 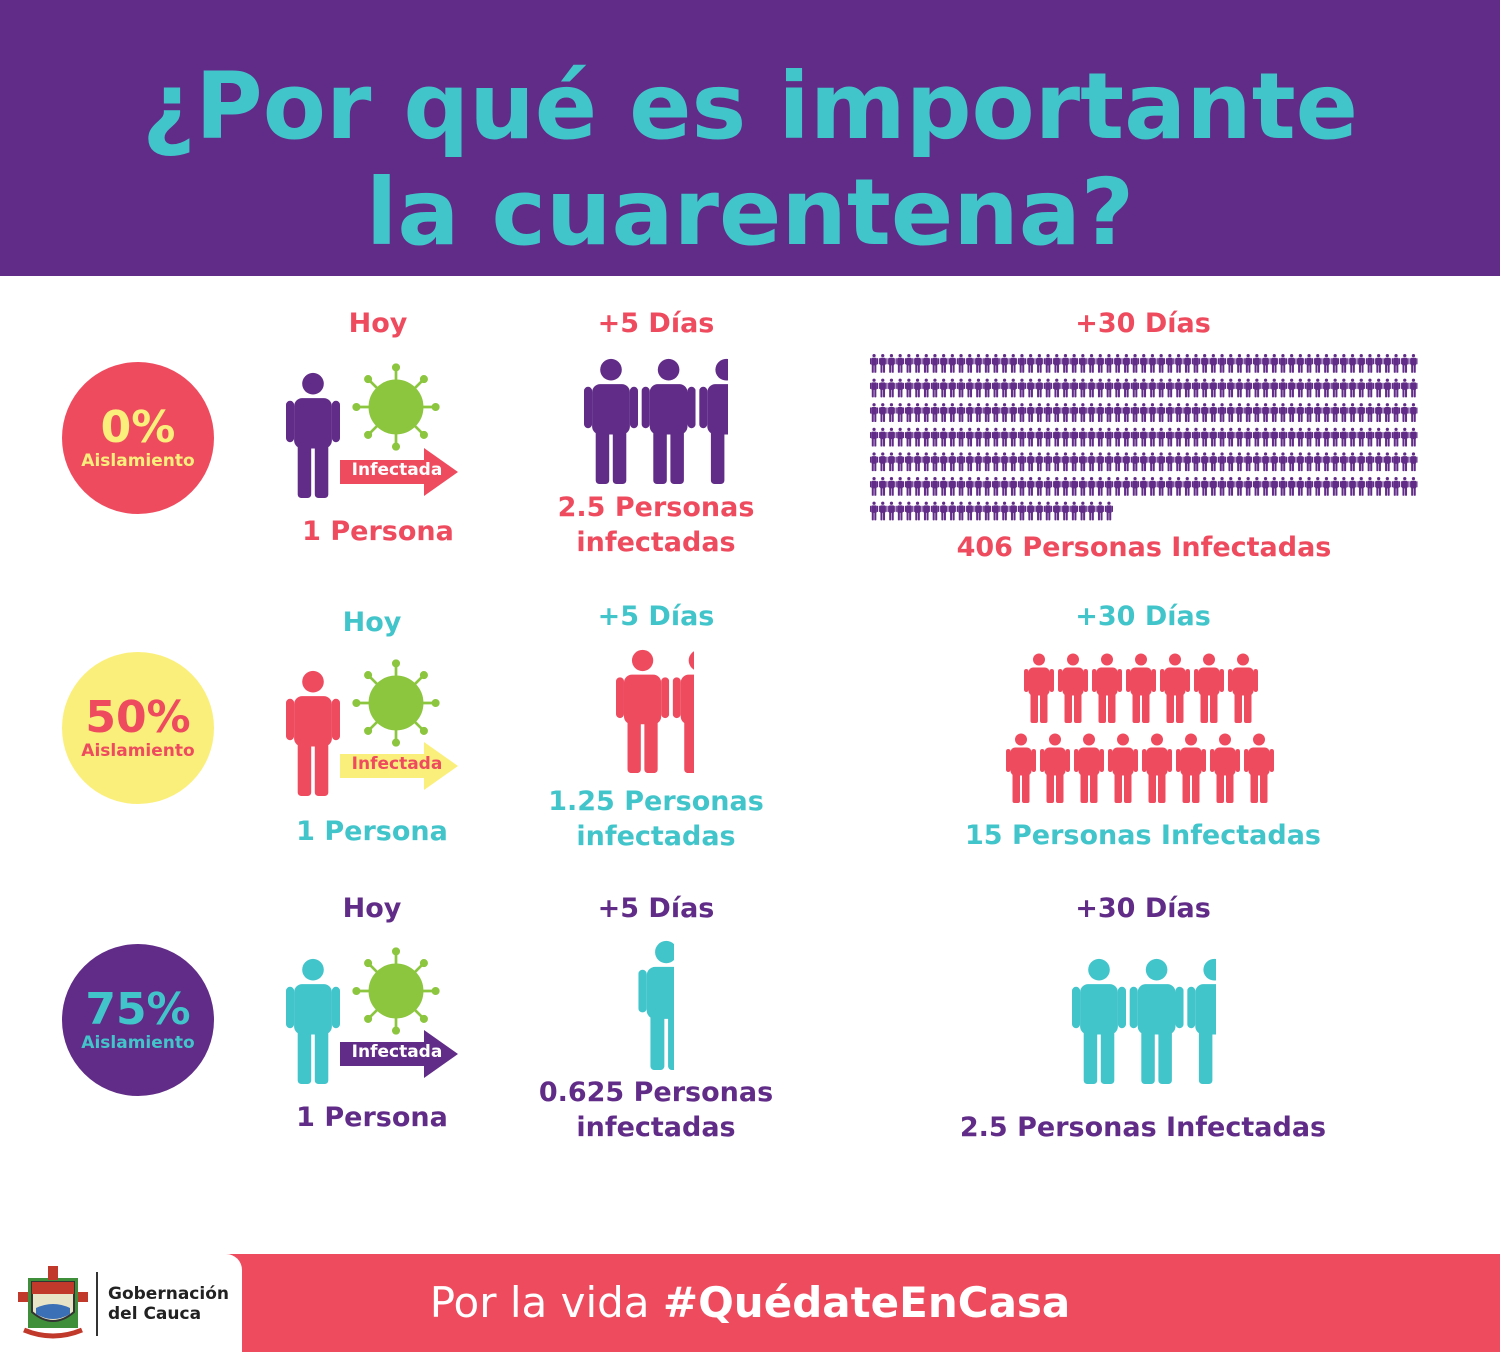 I want to click on isolation-circle-50: 50% Aislamiento, so click(x=138, y=728).